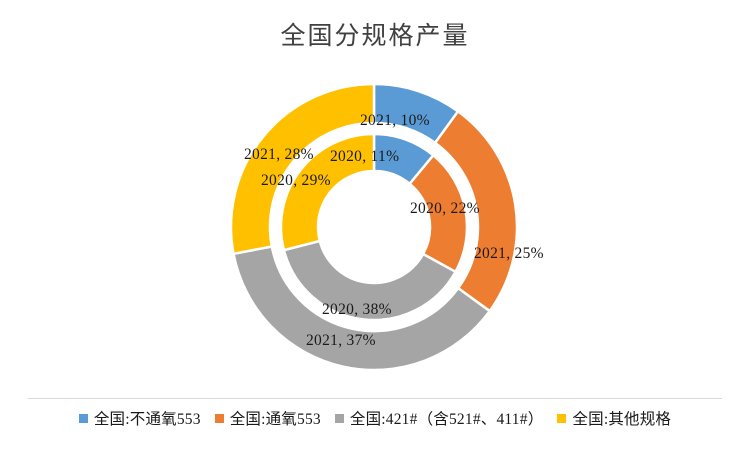  Describe the element at coordinates (341, 340) in the screenshot. I see `data-label-2021-gray: 2021, 37%` at that location.